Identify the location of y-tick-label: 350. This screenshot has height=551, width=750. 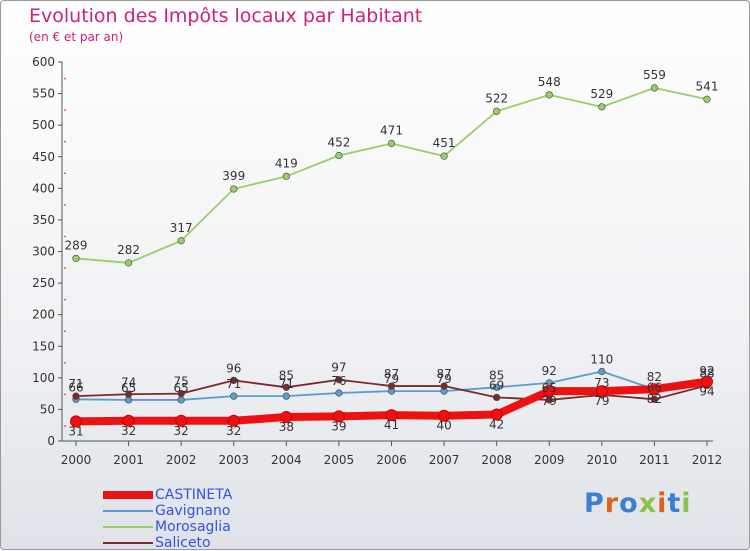
(43, 220).